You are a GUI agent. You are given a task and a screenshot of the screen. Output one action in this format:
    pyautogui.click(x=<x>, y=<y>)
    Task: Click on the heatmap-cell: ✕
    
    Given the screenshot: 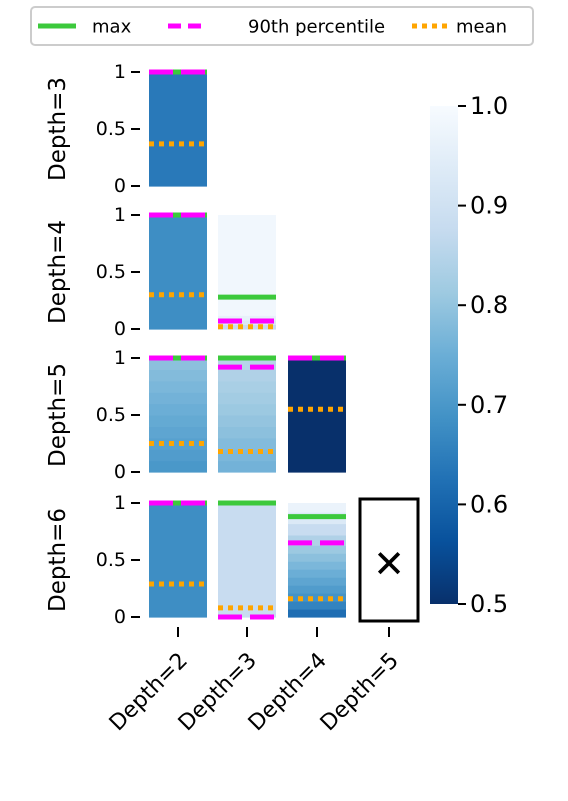 What is the action you would take?
    pyautogui.click(x=389, y=560)
    